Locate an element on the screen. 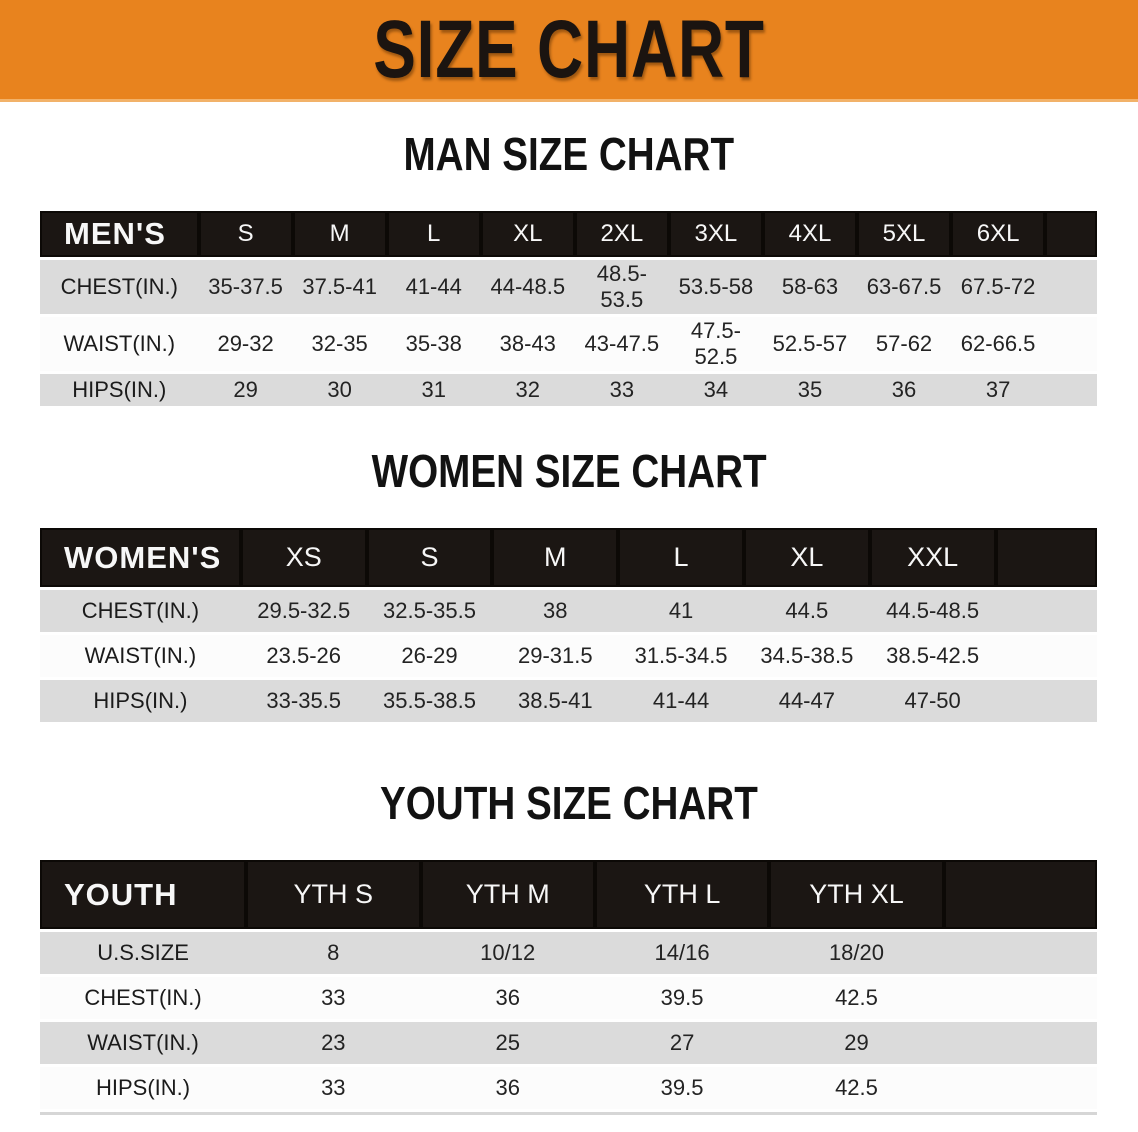  table-row: HIPS(IN.) 29 30 31 32 33 34 35 36 37 is located at coordinates (568, 390).